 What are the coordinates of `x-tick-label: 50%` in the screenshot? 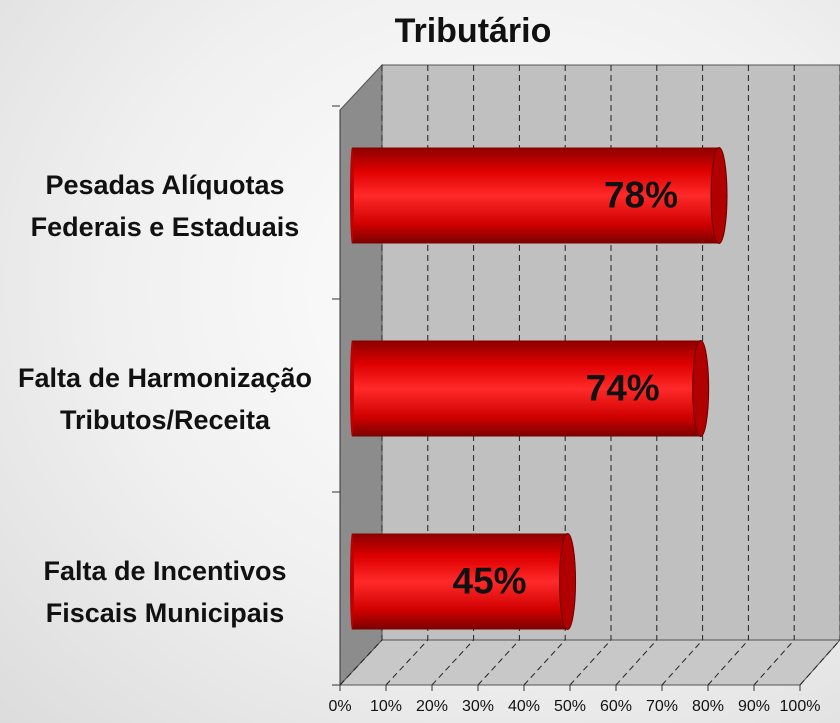 It's located at (570, 706).